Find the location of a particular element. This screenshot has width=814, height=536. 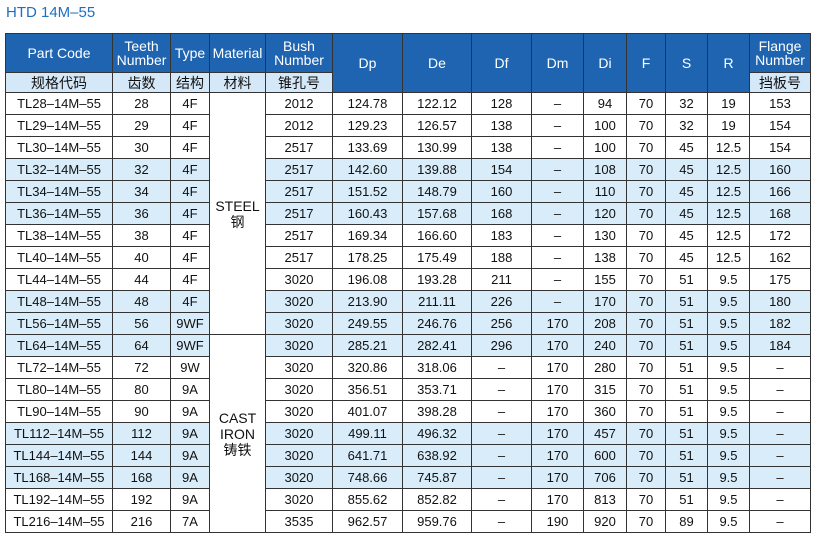

cell: 182 is located at coordinates (780, 323).